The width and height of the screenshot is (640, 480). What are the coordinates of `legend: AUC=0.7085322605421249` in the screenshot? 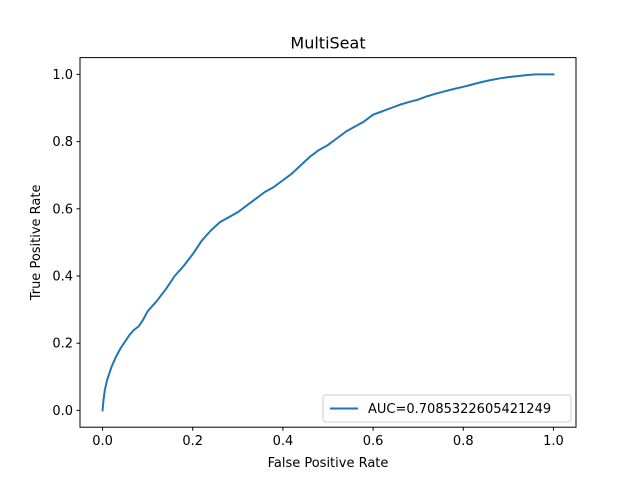 It's located at (447, 408).